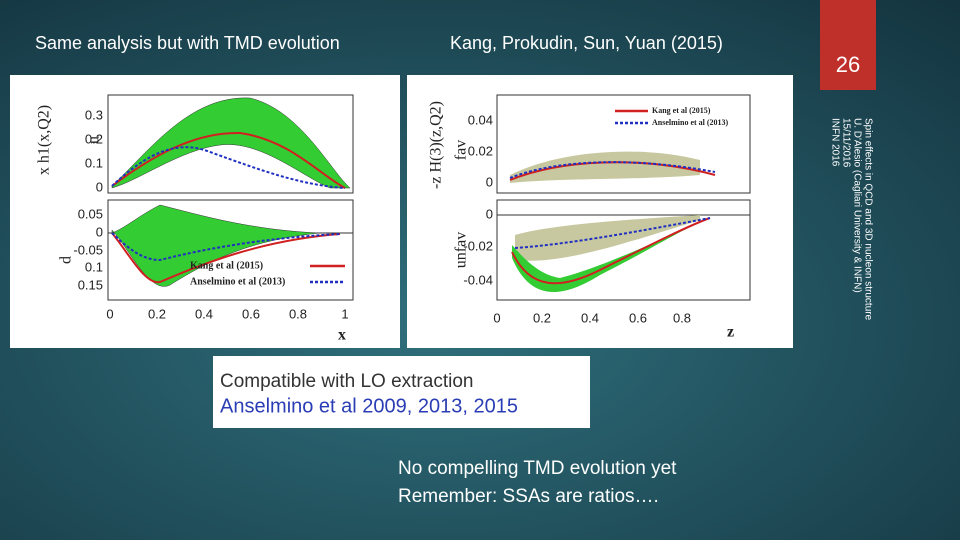  I want to click on conclusion-line: Remember: SSAs are ratios…., so click(528, 496).